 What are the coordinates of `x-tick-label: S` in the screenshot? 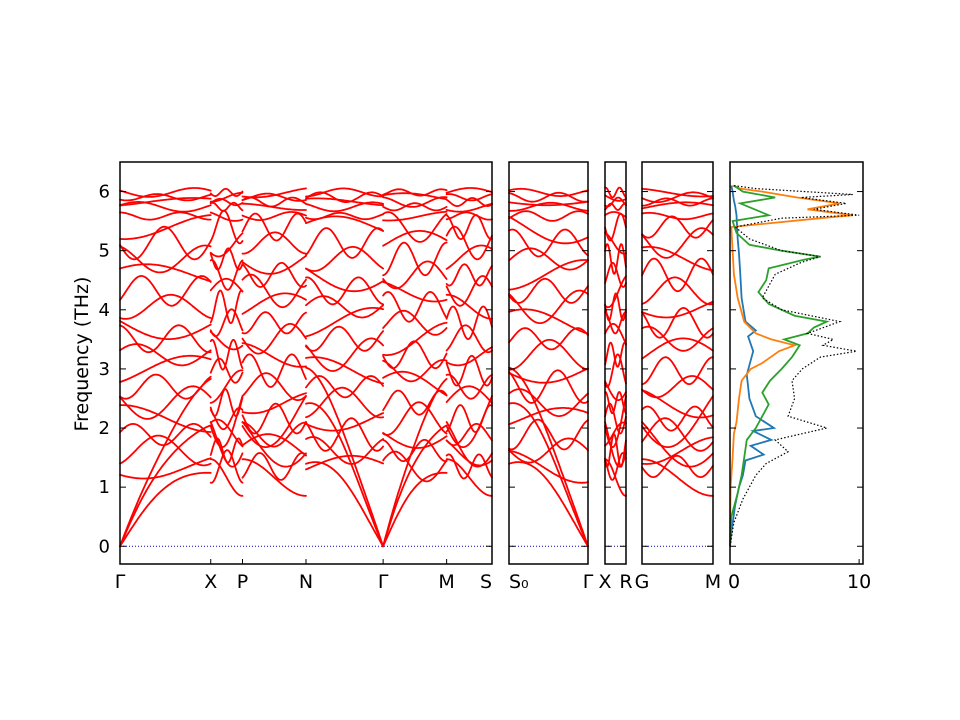 It's located at (486, 582).